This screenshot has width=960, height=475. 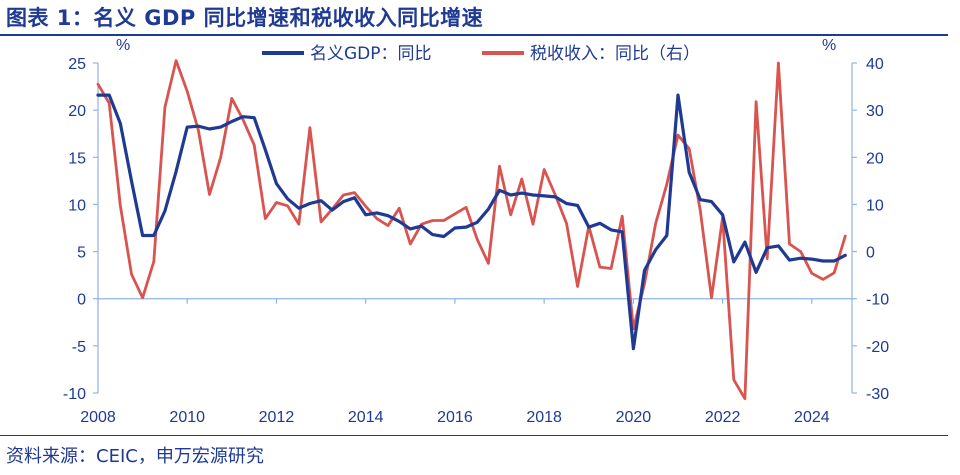 I want to click on left-axis-unit: %, so click(x=123, y=45).